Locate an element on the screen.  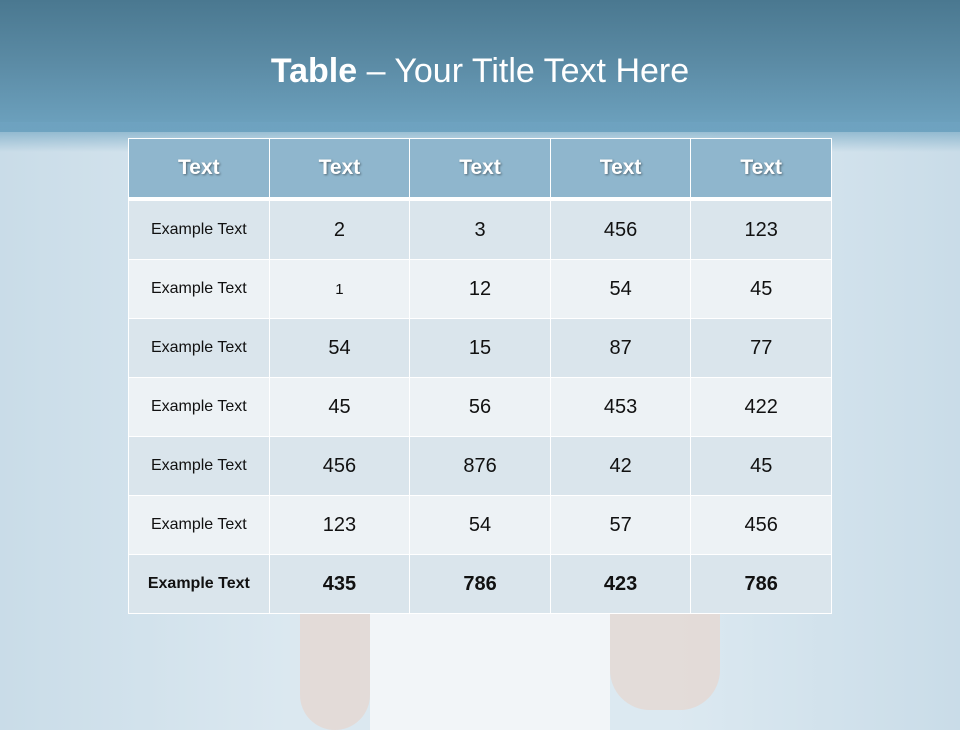
table-row: Example Text 45 56 453 422 is located at coordinates (480, 407).